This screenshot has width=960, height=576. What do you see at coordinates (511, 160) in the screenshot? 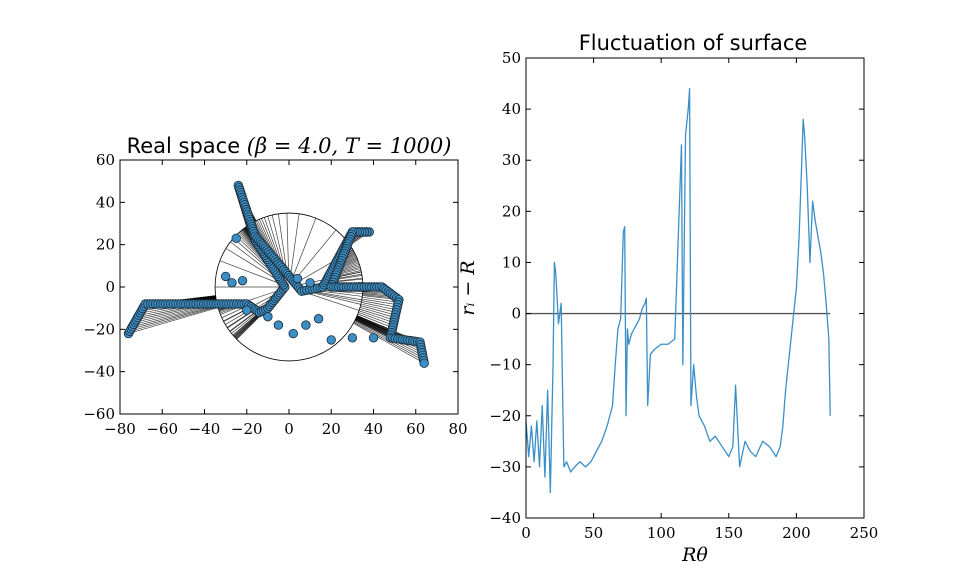
I see `1-y-tick-label: 30` at bounding box center [511, 160].